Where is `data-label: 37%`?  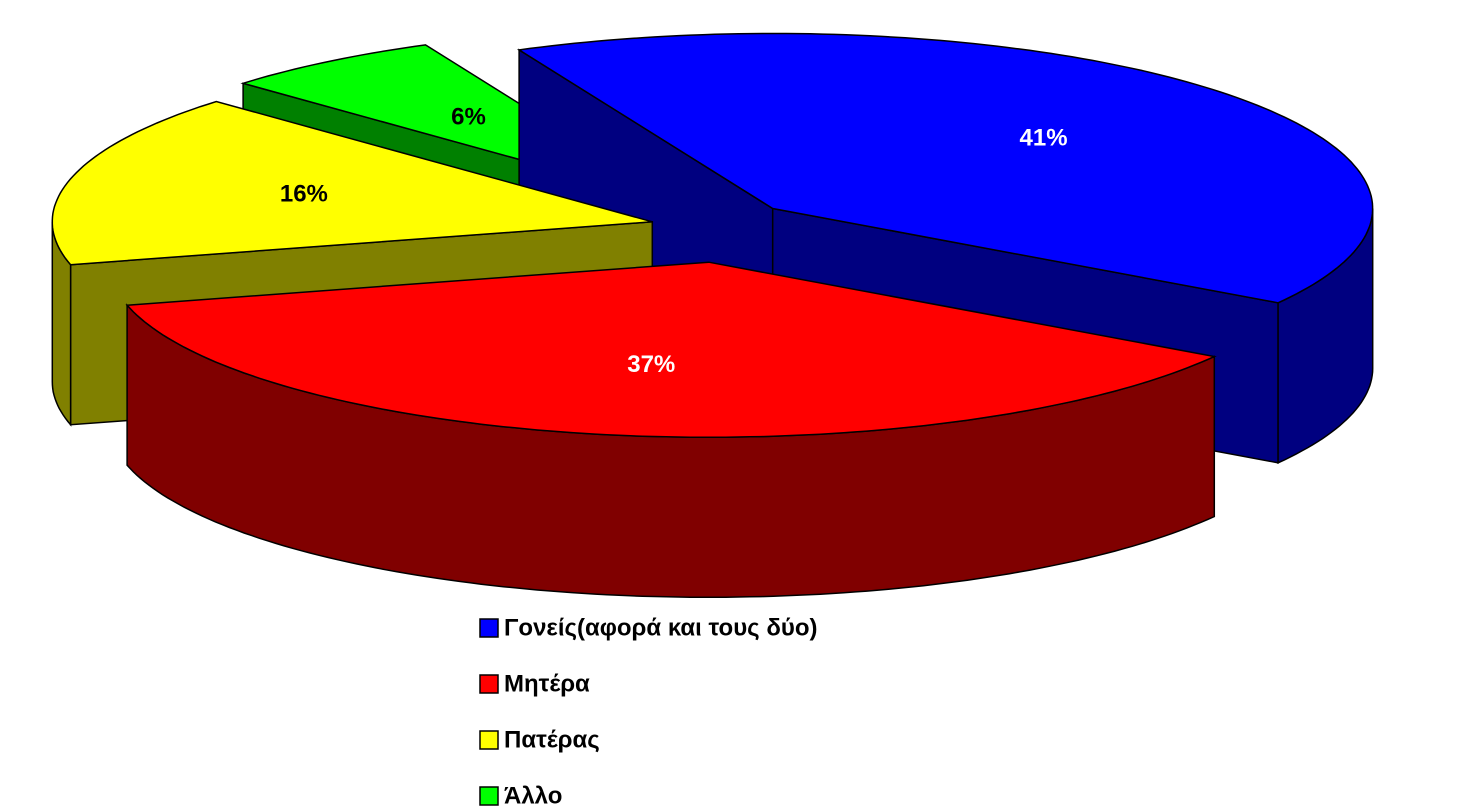
data-label: 37% is located at coordinates (651, 364).